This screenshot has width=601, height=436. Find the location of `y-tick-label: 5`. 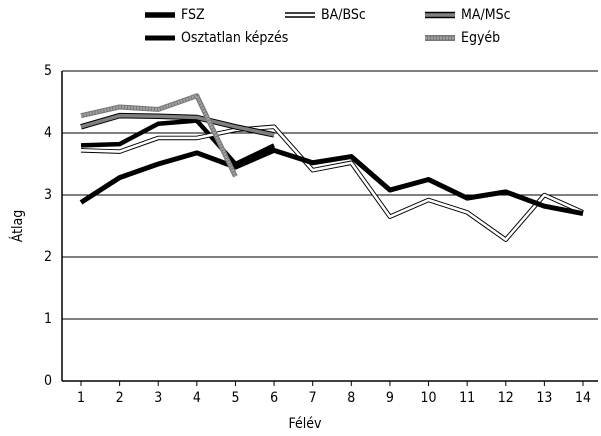

y-tick-label: 5 is located at coordinates (48, 71).